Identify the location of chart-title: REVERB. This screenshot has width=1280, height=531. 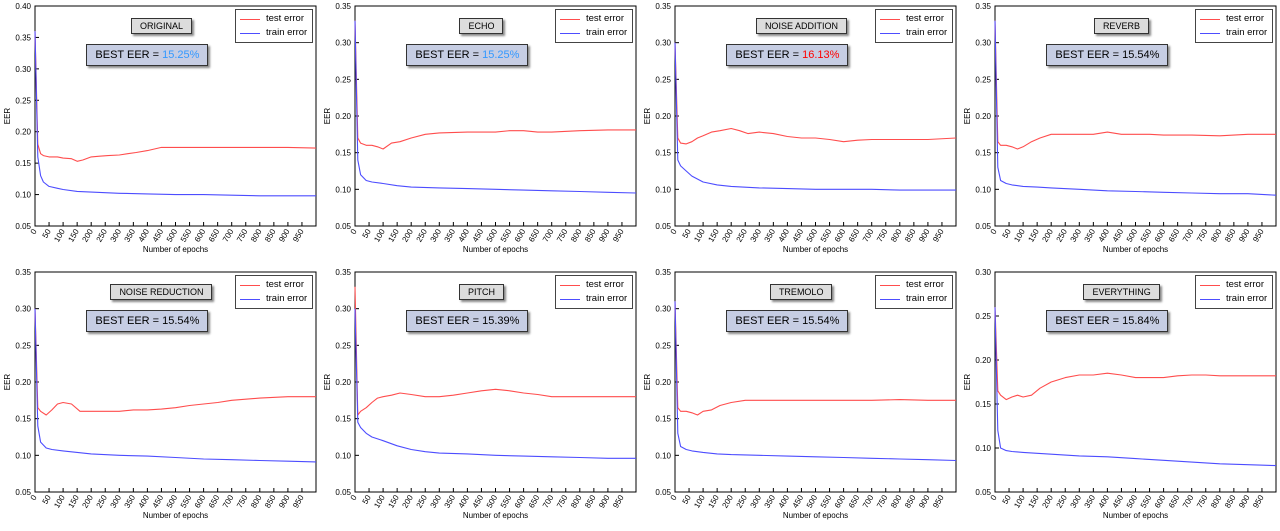
(1121, 26).